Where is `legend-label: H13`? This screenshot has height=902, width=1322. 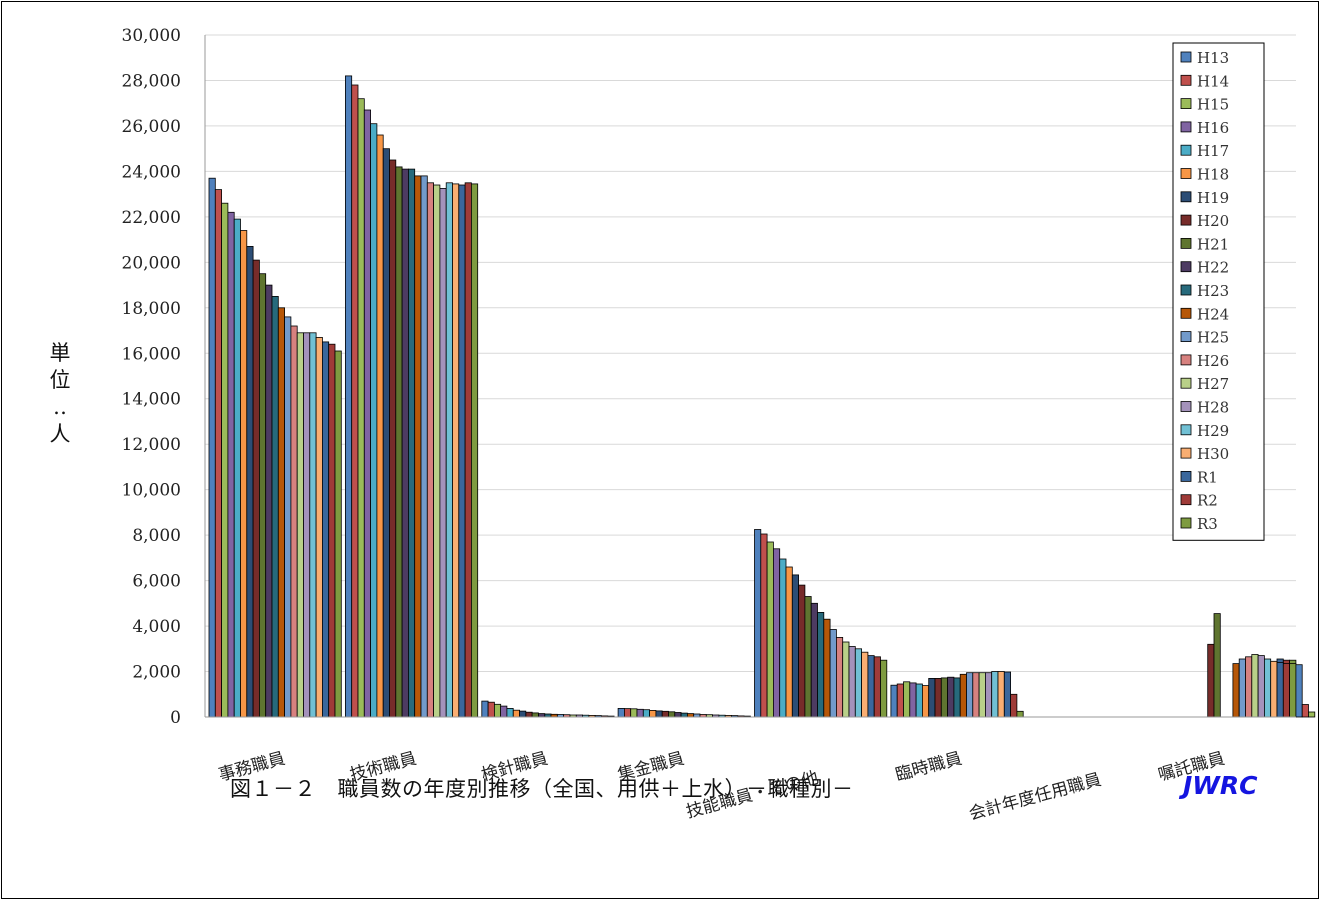
legend-label: H13 is located at coordinates (1213, 58).